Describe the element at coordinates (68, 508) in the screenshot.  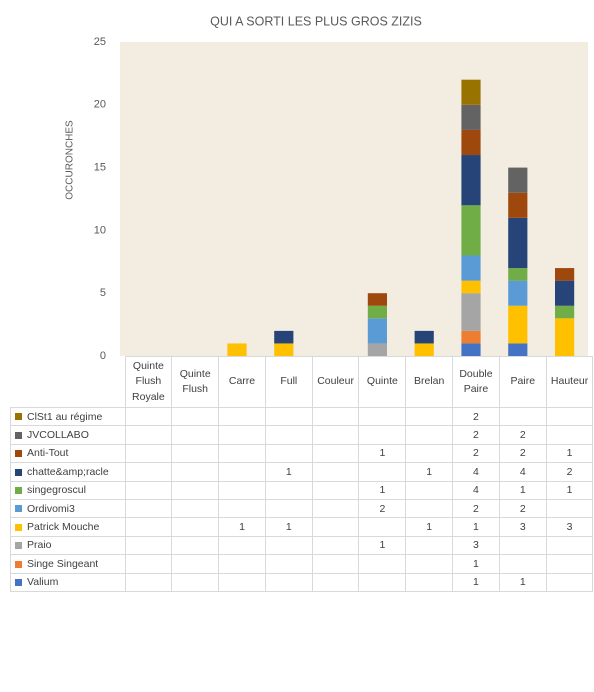
I see `legend-entry: Ordivomi3` at that location.